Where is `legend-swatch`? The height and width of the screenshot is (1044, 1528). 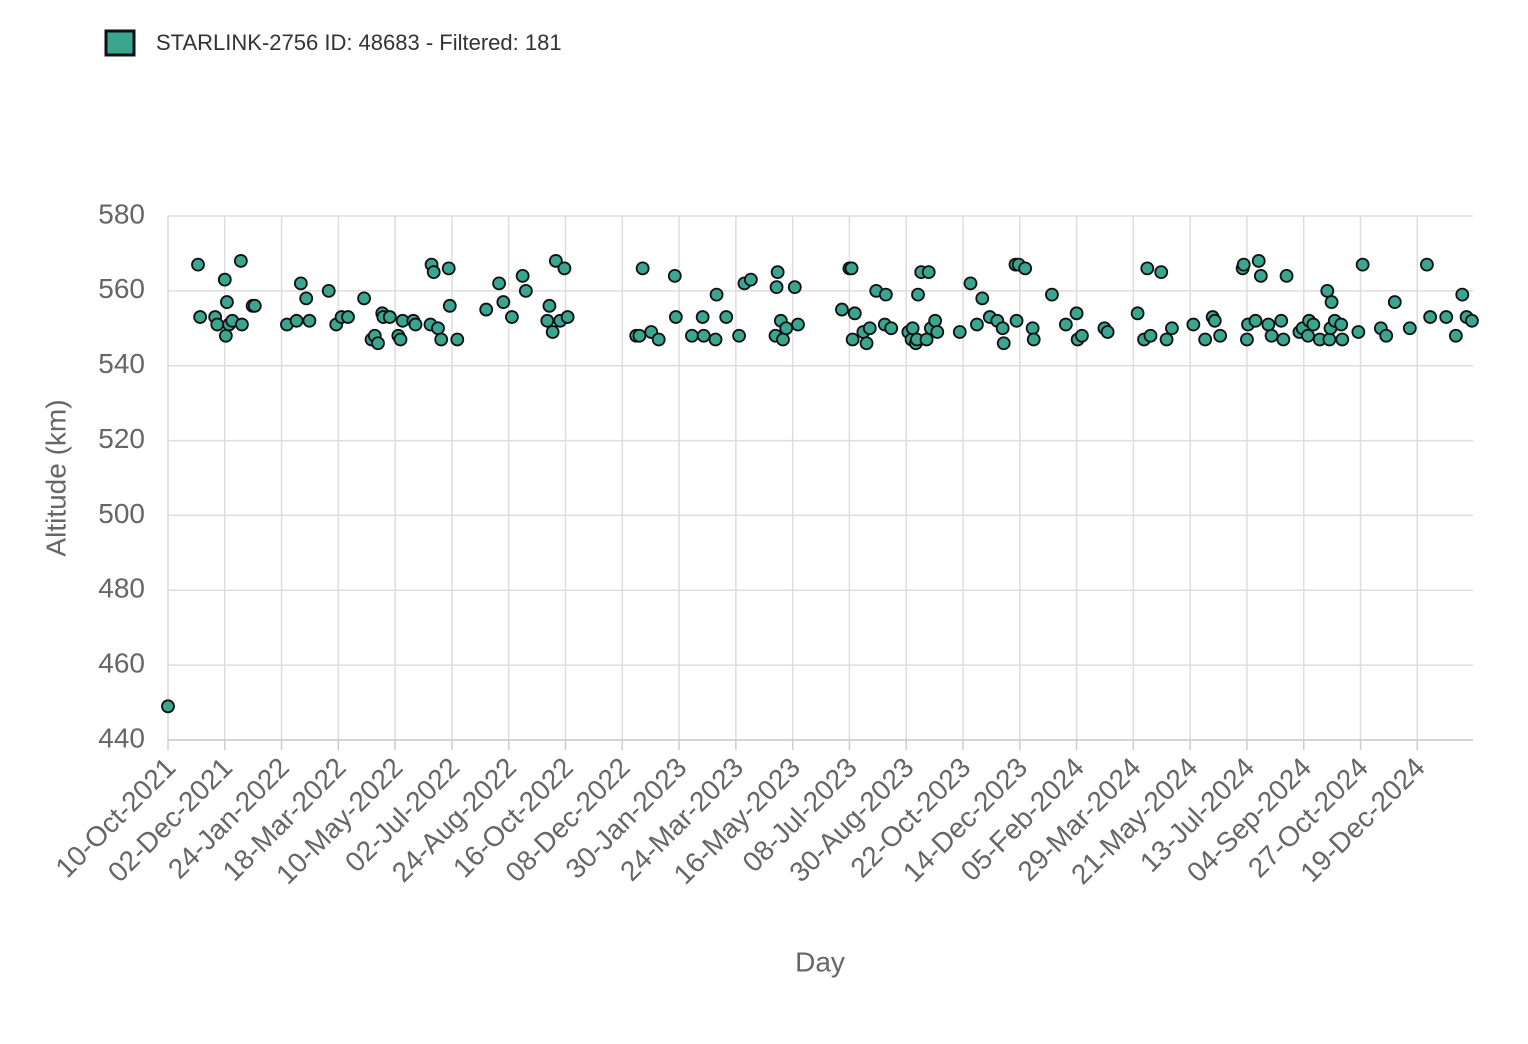
legend-swatch is located at coordinates (120, 43).